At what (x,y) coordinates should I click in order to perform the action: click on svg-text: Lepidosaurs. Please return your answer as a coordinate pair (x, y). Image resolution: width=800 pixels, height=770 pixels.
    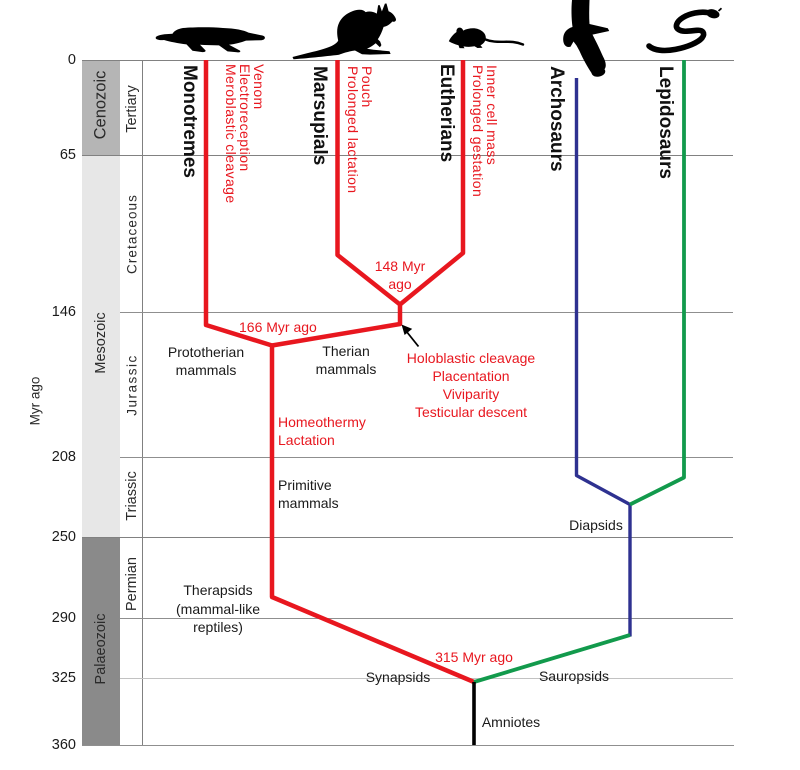
    Looking at the image, I should click on (665, 122).